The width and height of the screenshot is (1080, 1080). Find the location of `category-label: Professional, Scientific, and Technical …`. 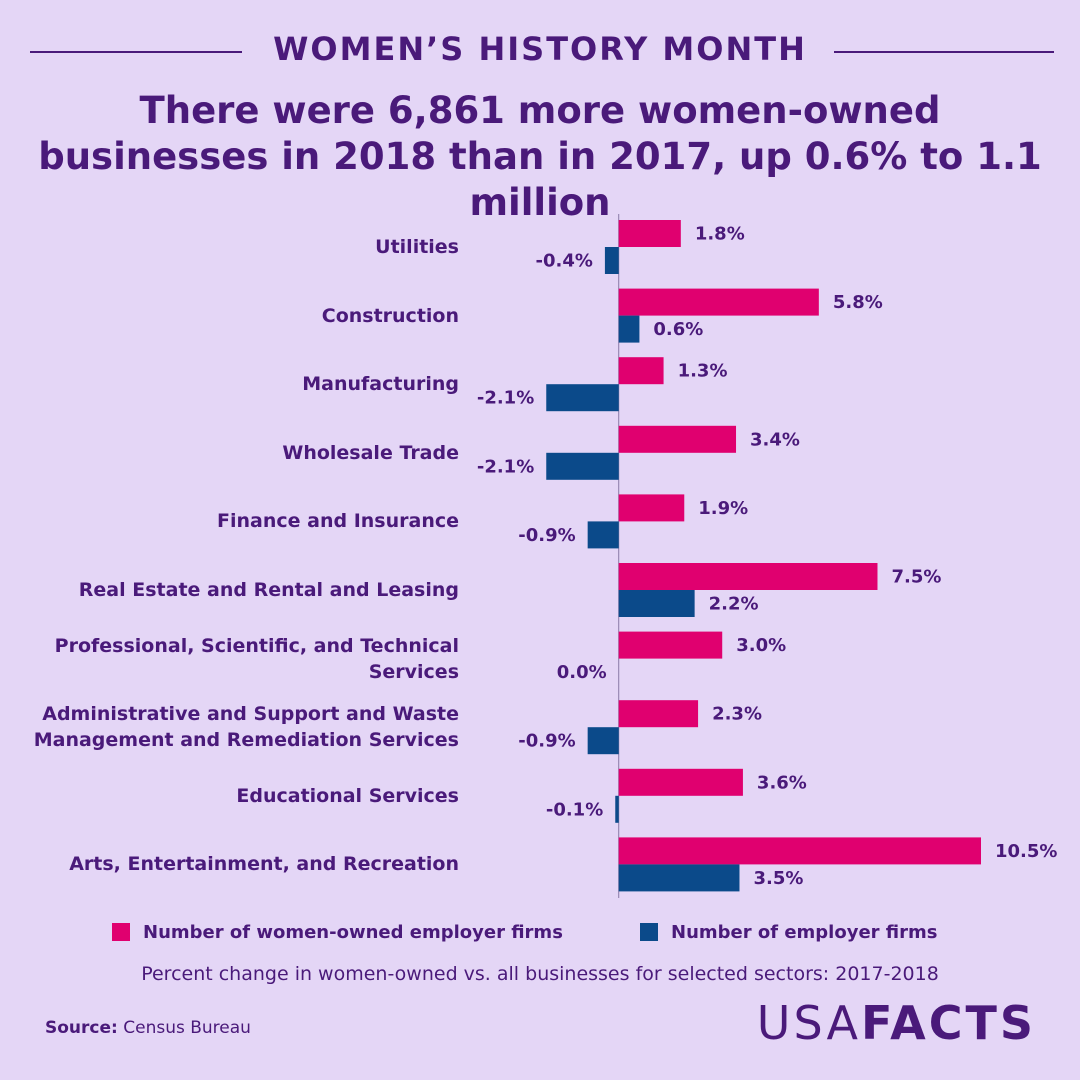

category-label: Professional, Scientific, and Technical … is located at coordinates (256, 658).